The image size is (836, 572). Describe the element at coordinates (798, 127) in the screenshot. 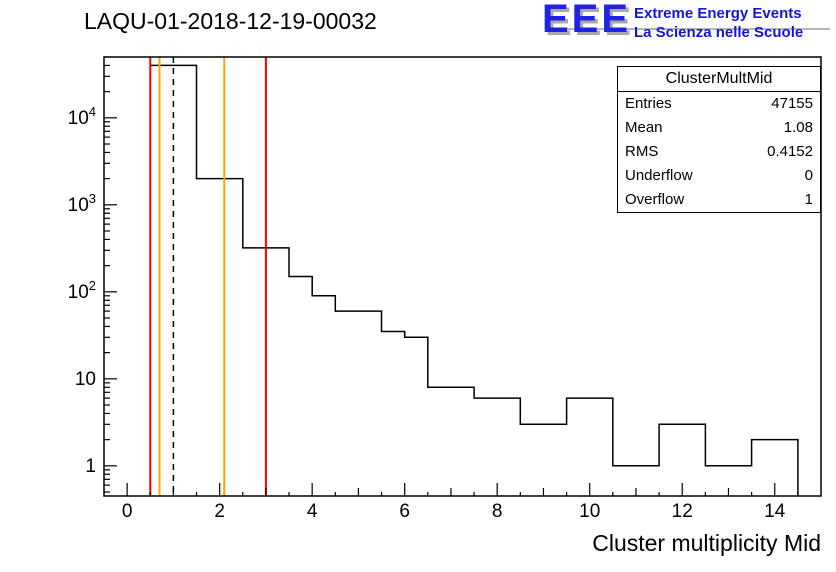

I see `stats-value: 1.08` at that location.